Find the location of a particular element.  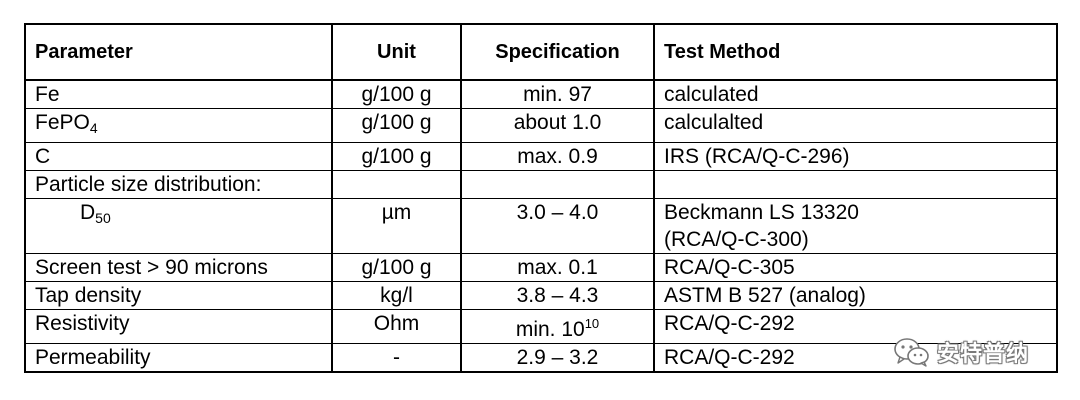

test-method-line: Beckmann LS 13320 is located at coordinates (761, 212).